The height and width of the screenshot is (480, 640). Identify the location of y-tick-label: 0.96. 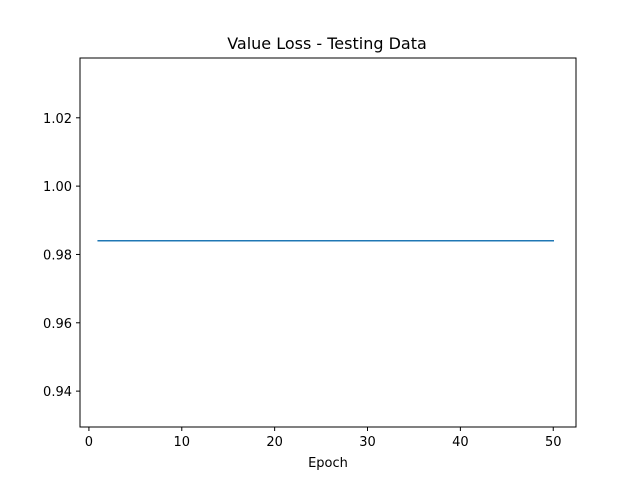
(57, 324).